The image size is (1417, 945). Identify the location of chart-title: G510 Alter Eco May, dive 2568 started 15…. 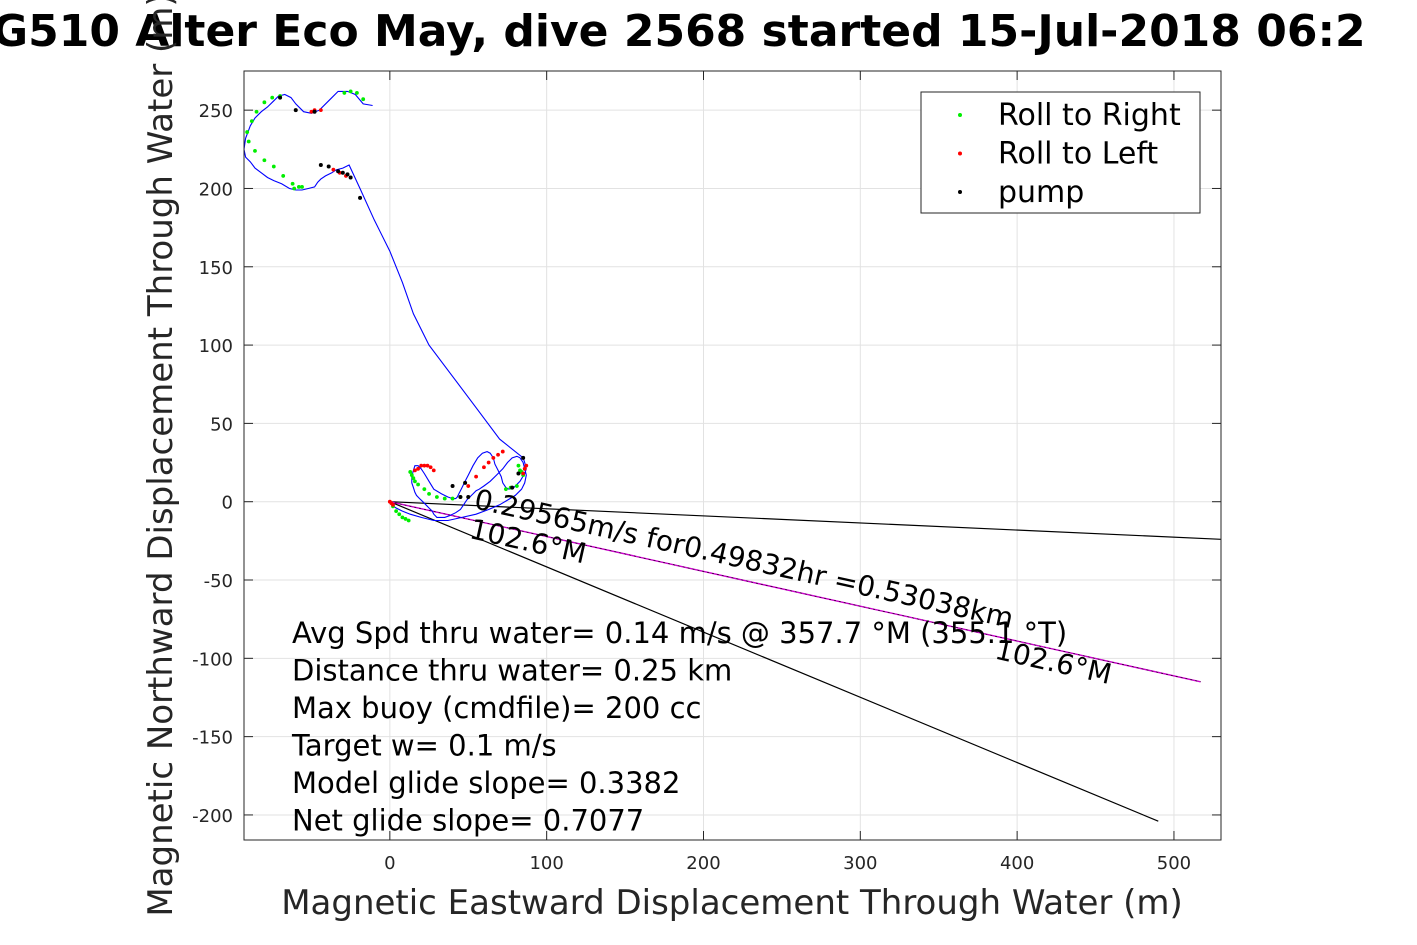
(683, 31).